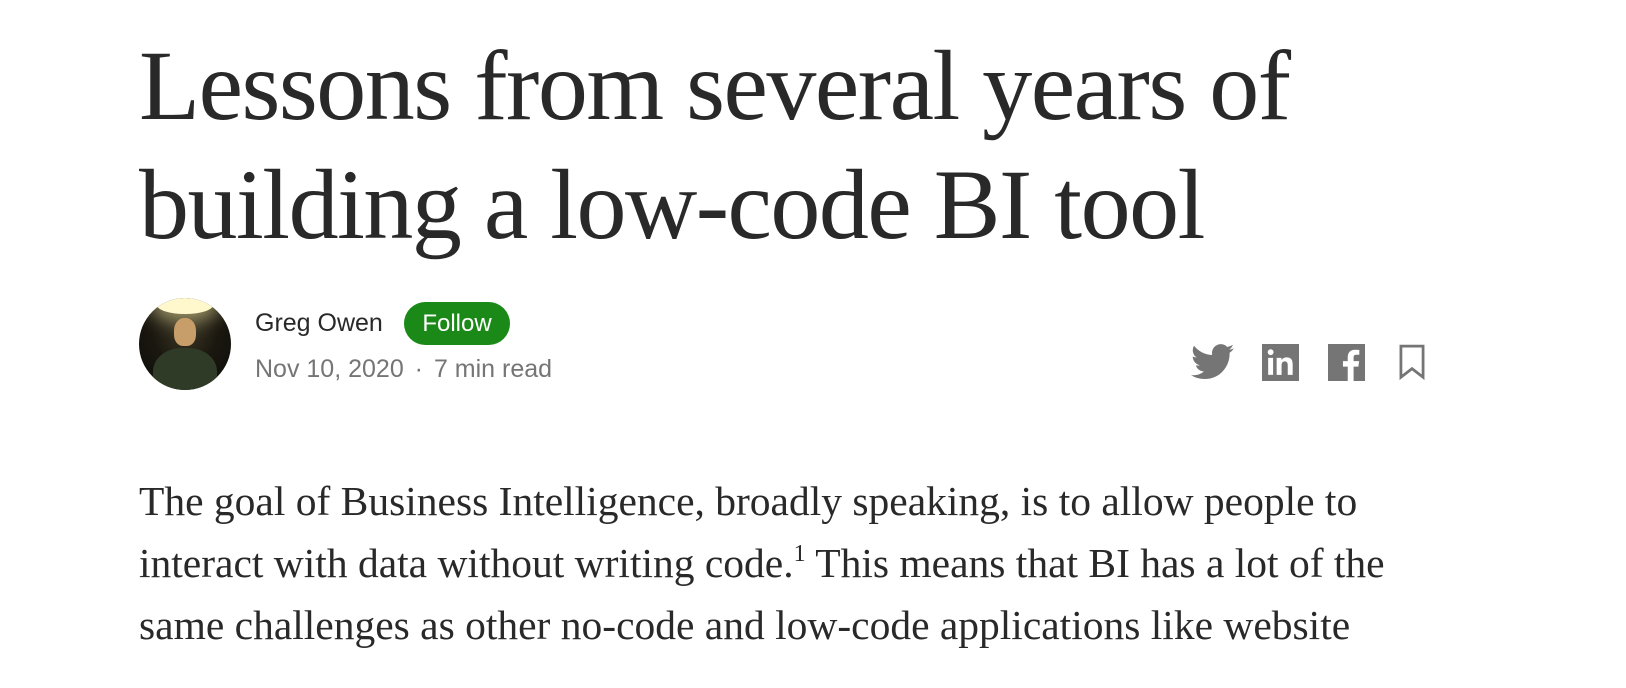 The height and width of the screenshot is (688, 1626). Describe the element at coordinates (457, 323) in the screenshot. I see `follow-button: Follow` at that location.